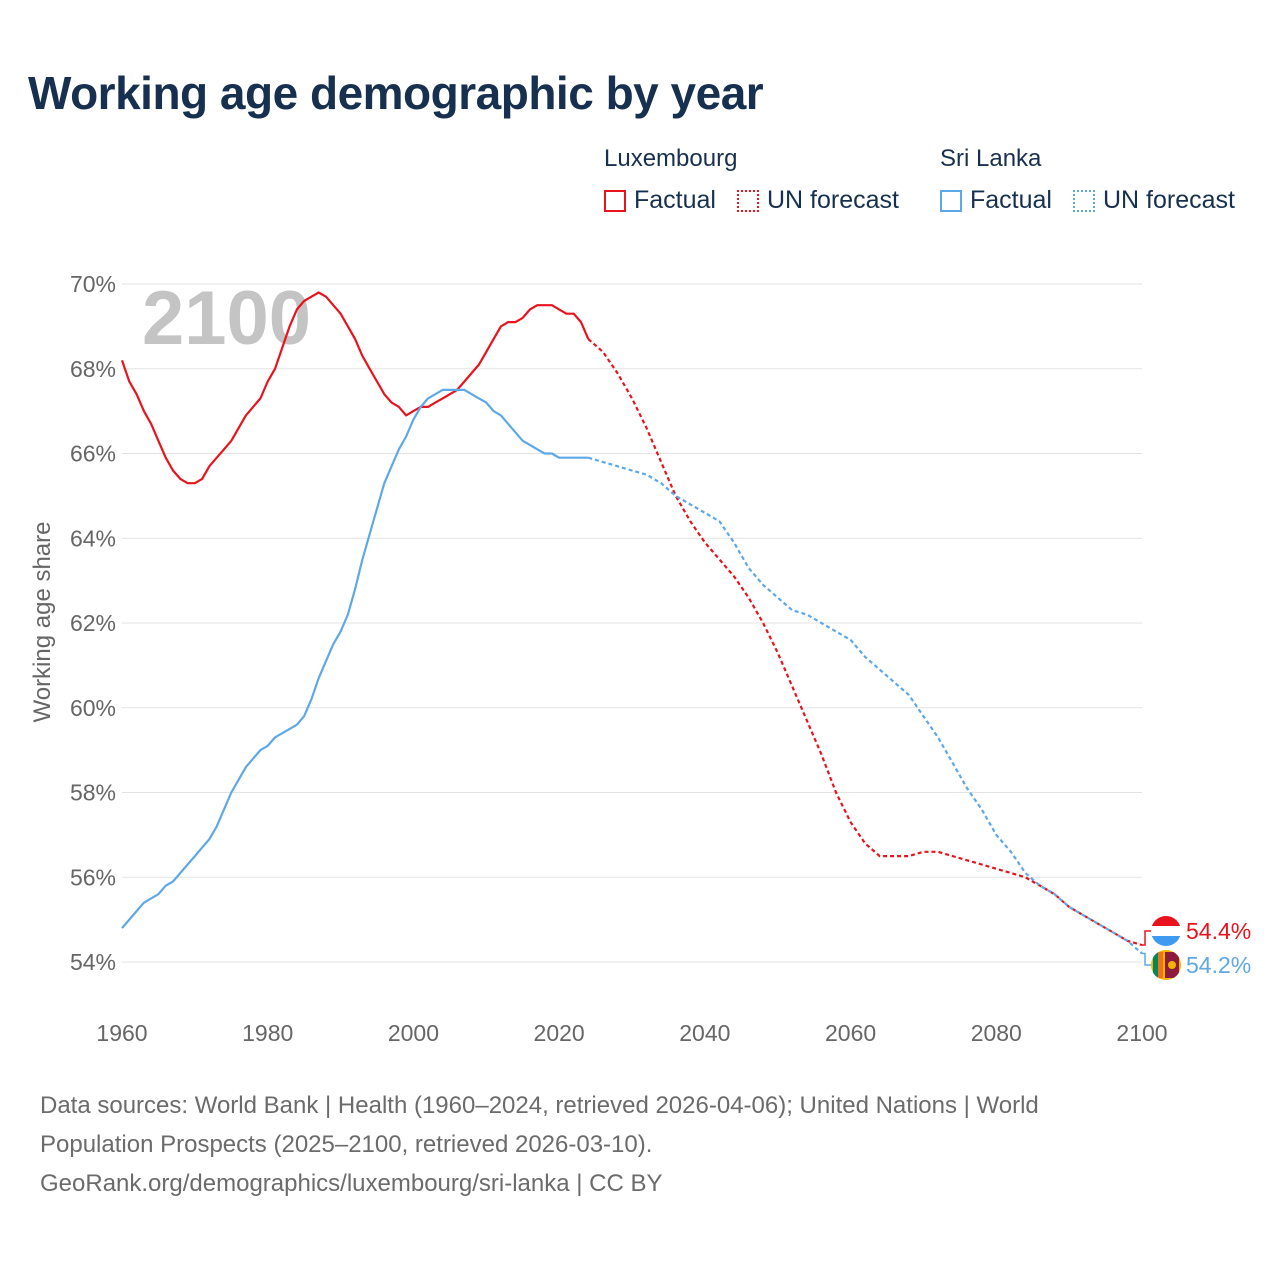 The image size is (1280, 1280). I want to click on legend-item-luxembourg-forecast: UN forecast, so click(818, 200).